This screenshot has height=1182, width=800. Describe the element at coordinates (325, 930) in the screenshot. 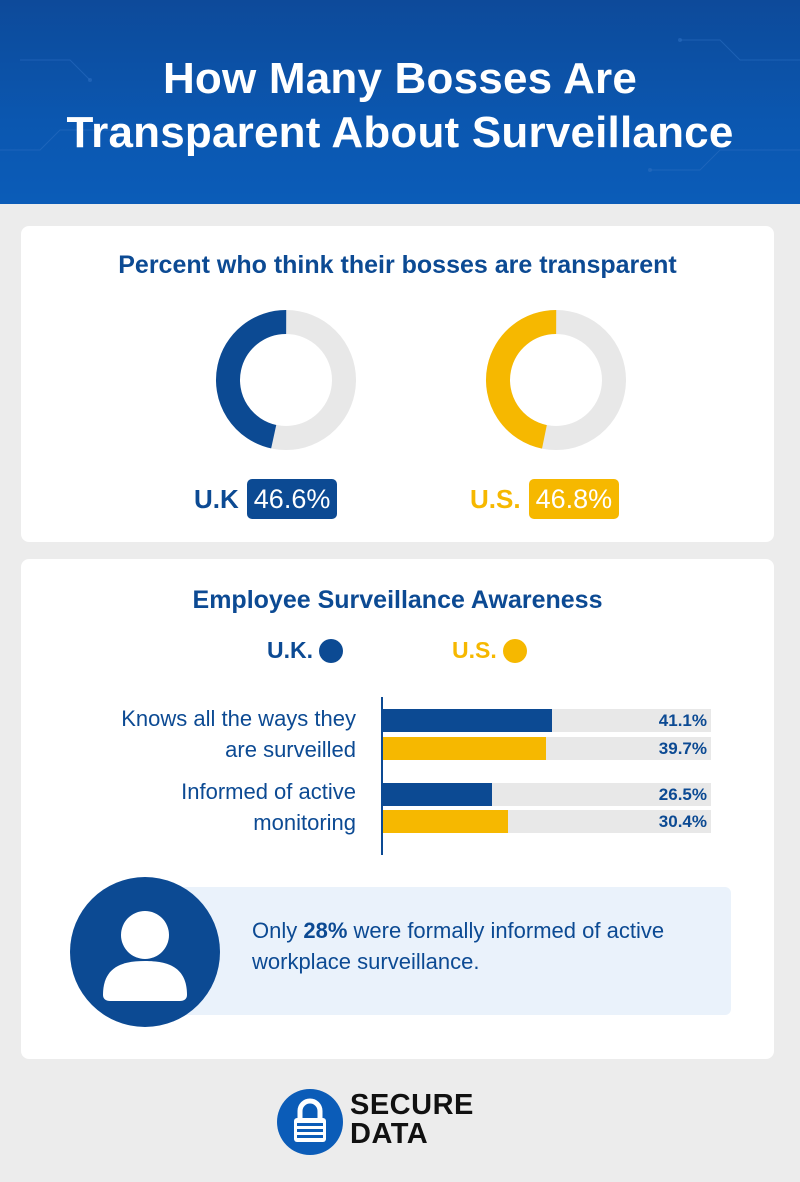

I see `note-highlight: 28%` at that location.